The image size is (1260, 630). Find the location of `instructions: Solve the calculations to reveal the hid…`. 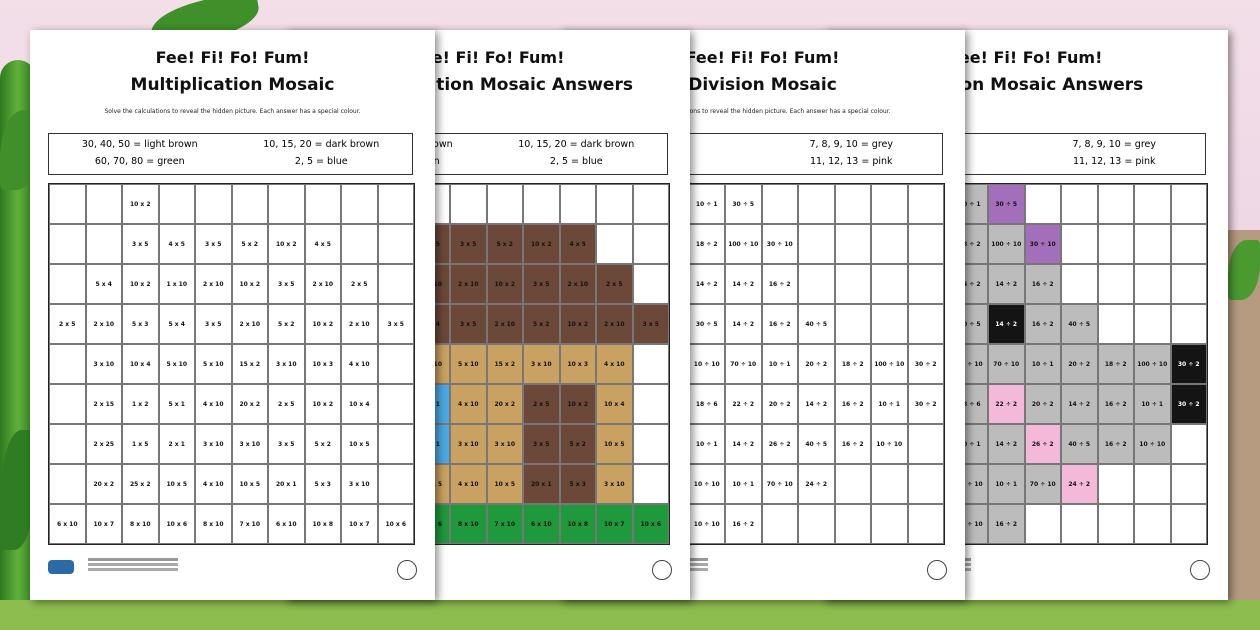

instructions: Solve the calculations to reveal the hid… is located at coordinates (762, 111).